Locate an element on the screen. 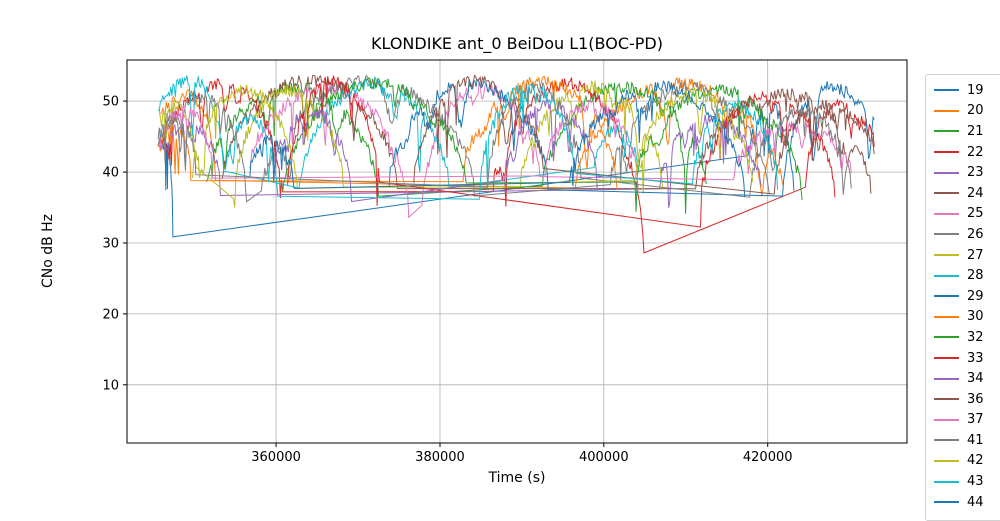  legend-label: 32 is located at coordinates (975, 337).